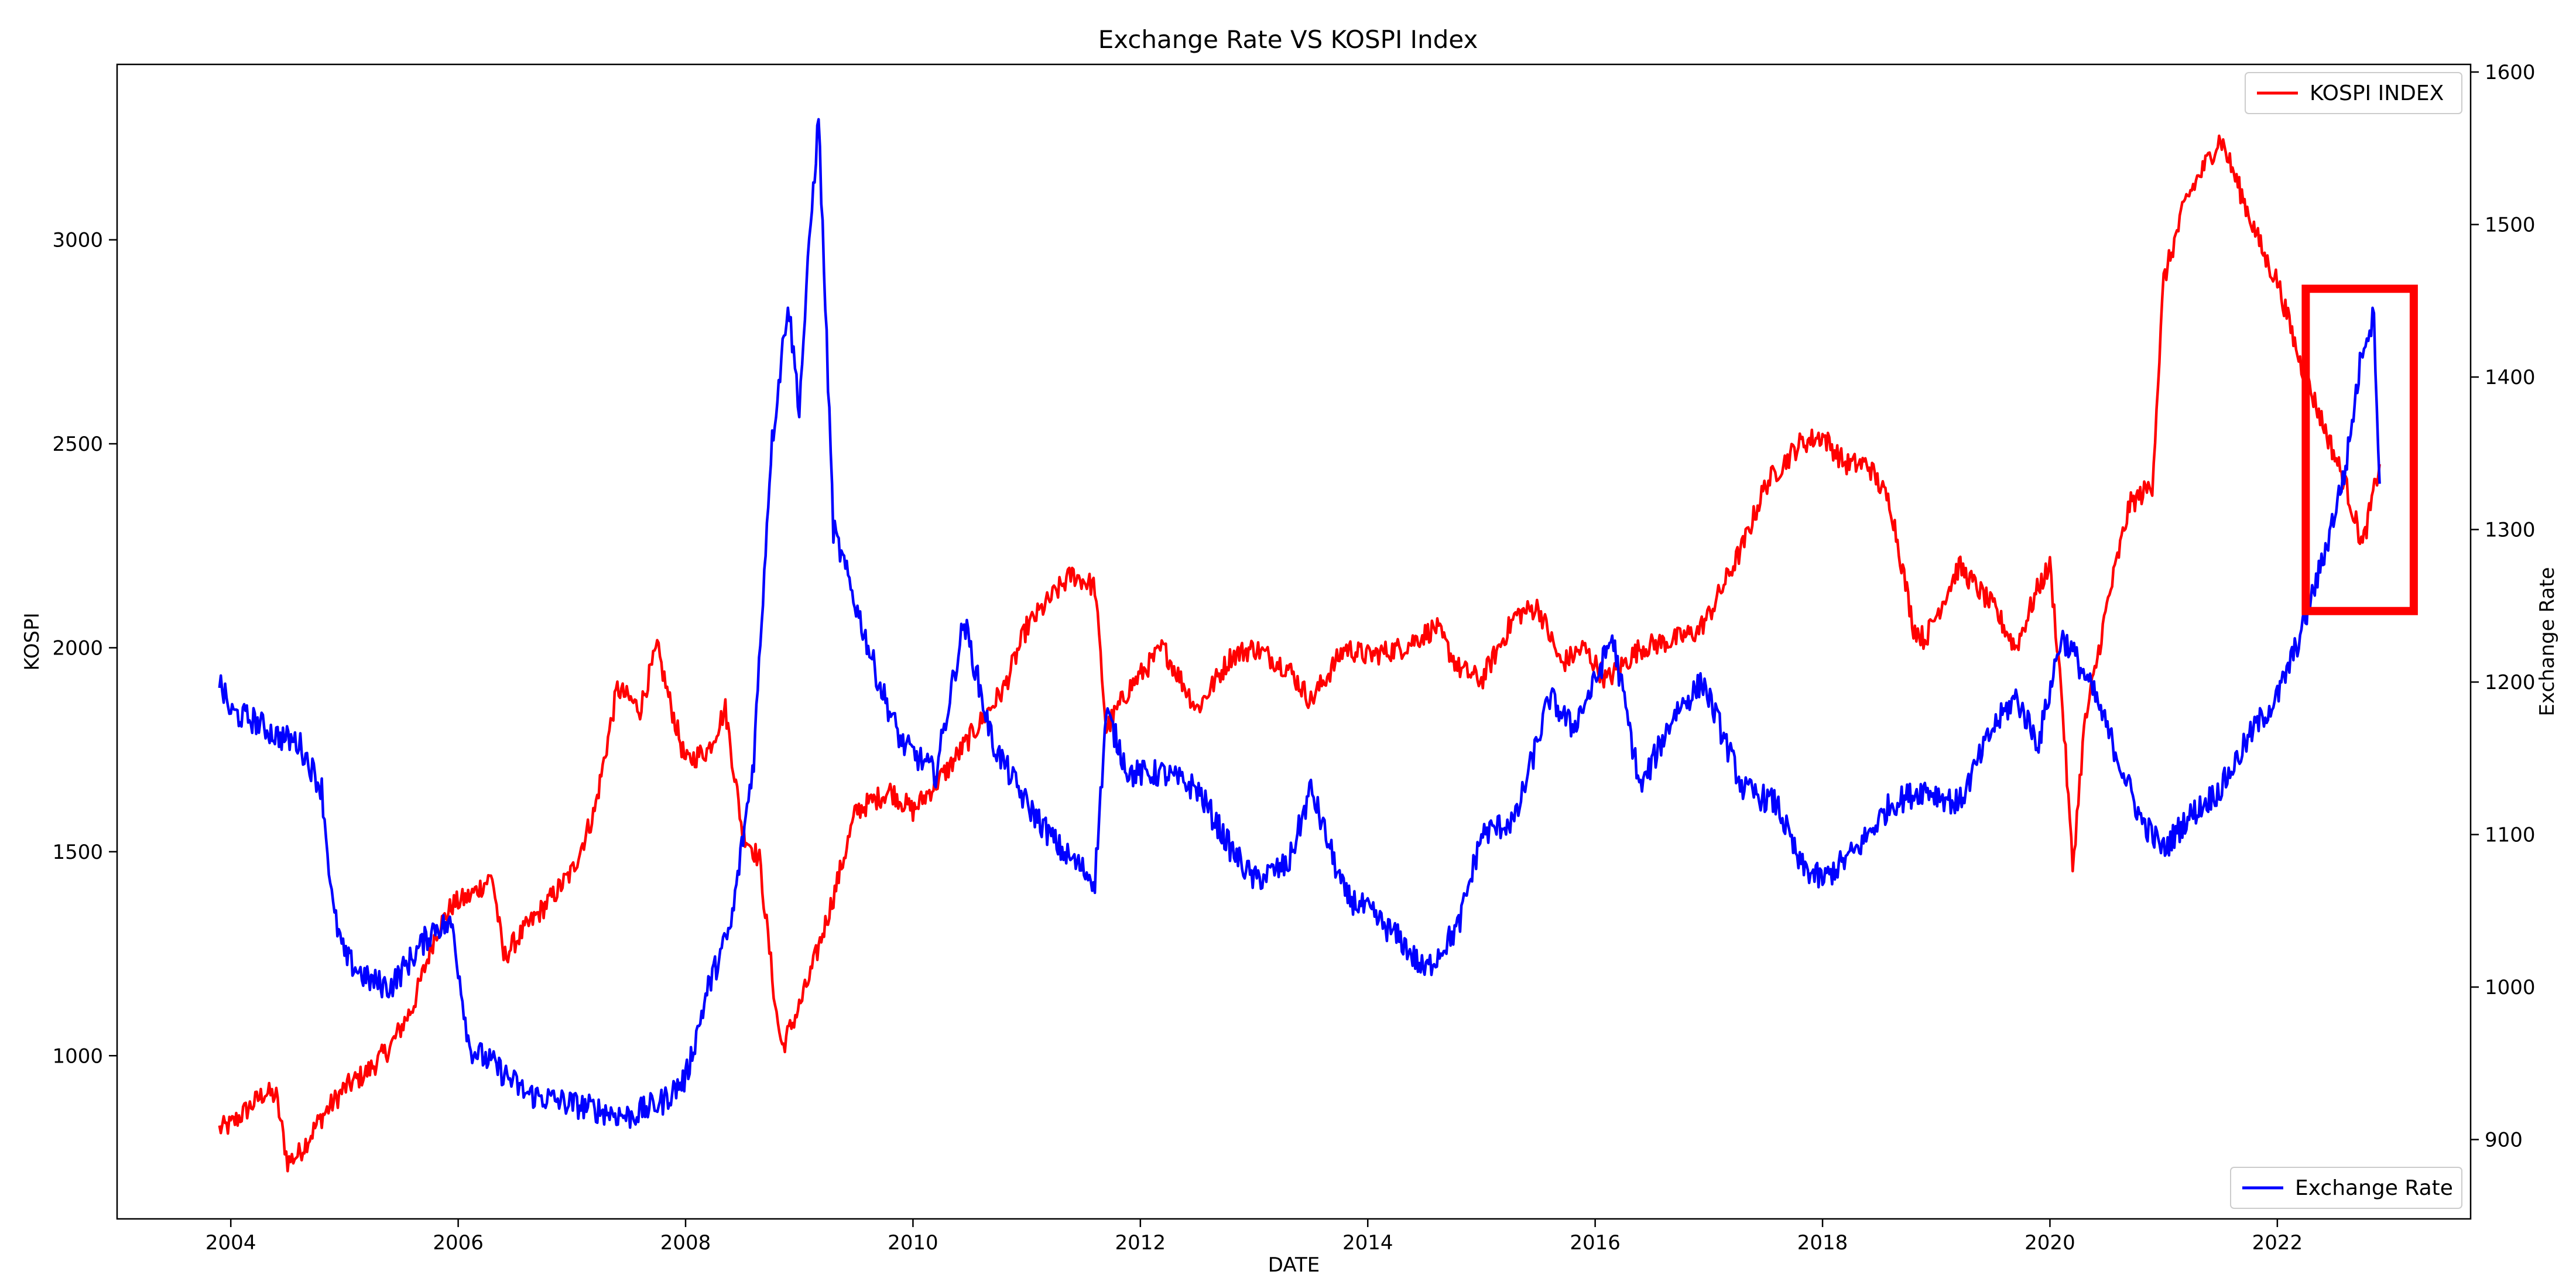 This screenshot has height=1278, width=2576. I want to click on y-axis-left-label: KOSPI, so click(32, 641).